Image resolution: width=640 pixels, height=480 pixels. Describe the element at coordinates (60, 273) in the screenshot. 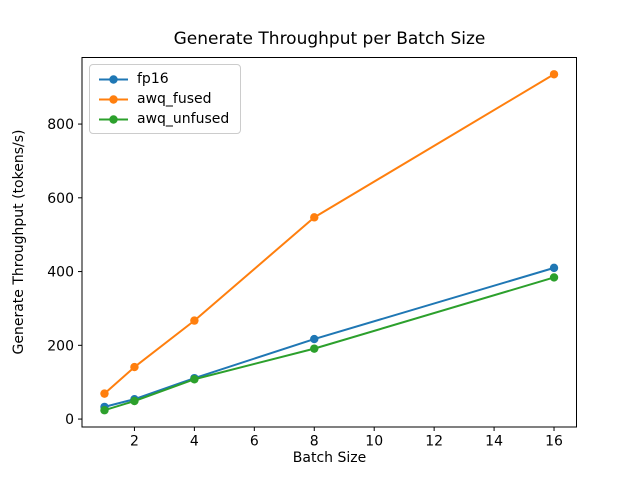

I see `y-tick-label: 400` at that location.